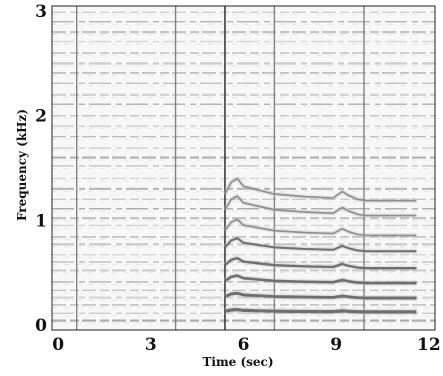  What do you see at coordinates (336, 345) in the screenshot?
I see `x-tick-label: 9` at bounding box center [336, 345].